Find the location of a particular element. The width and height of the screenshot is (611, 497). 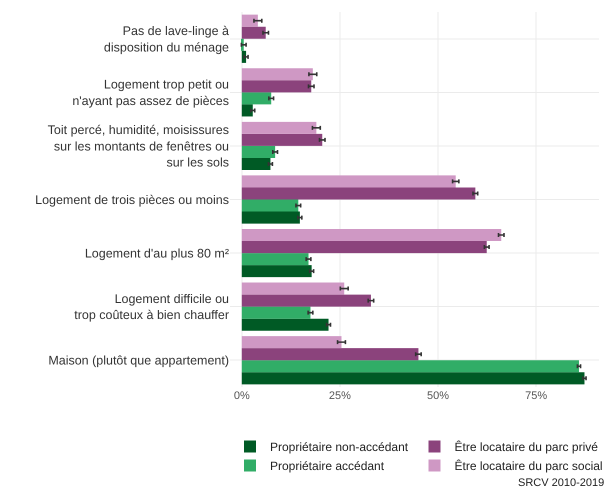

y-tick-label: Logement difficile ou trop coûteux à bien chauffer is located at coordinates (152, 307).